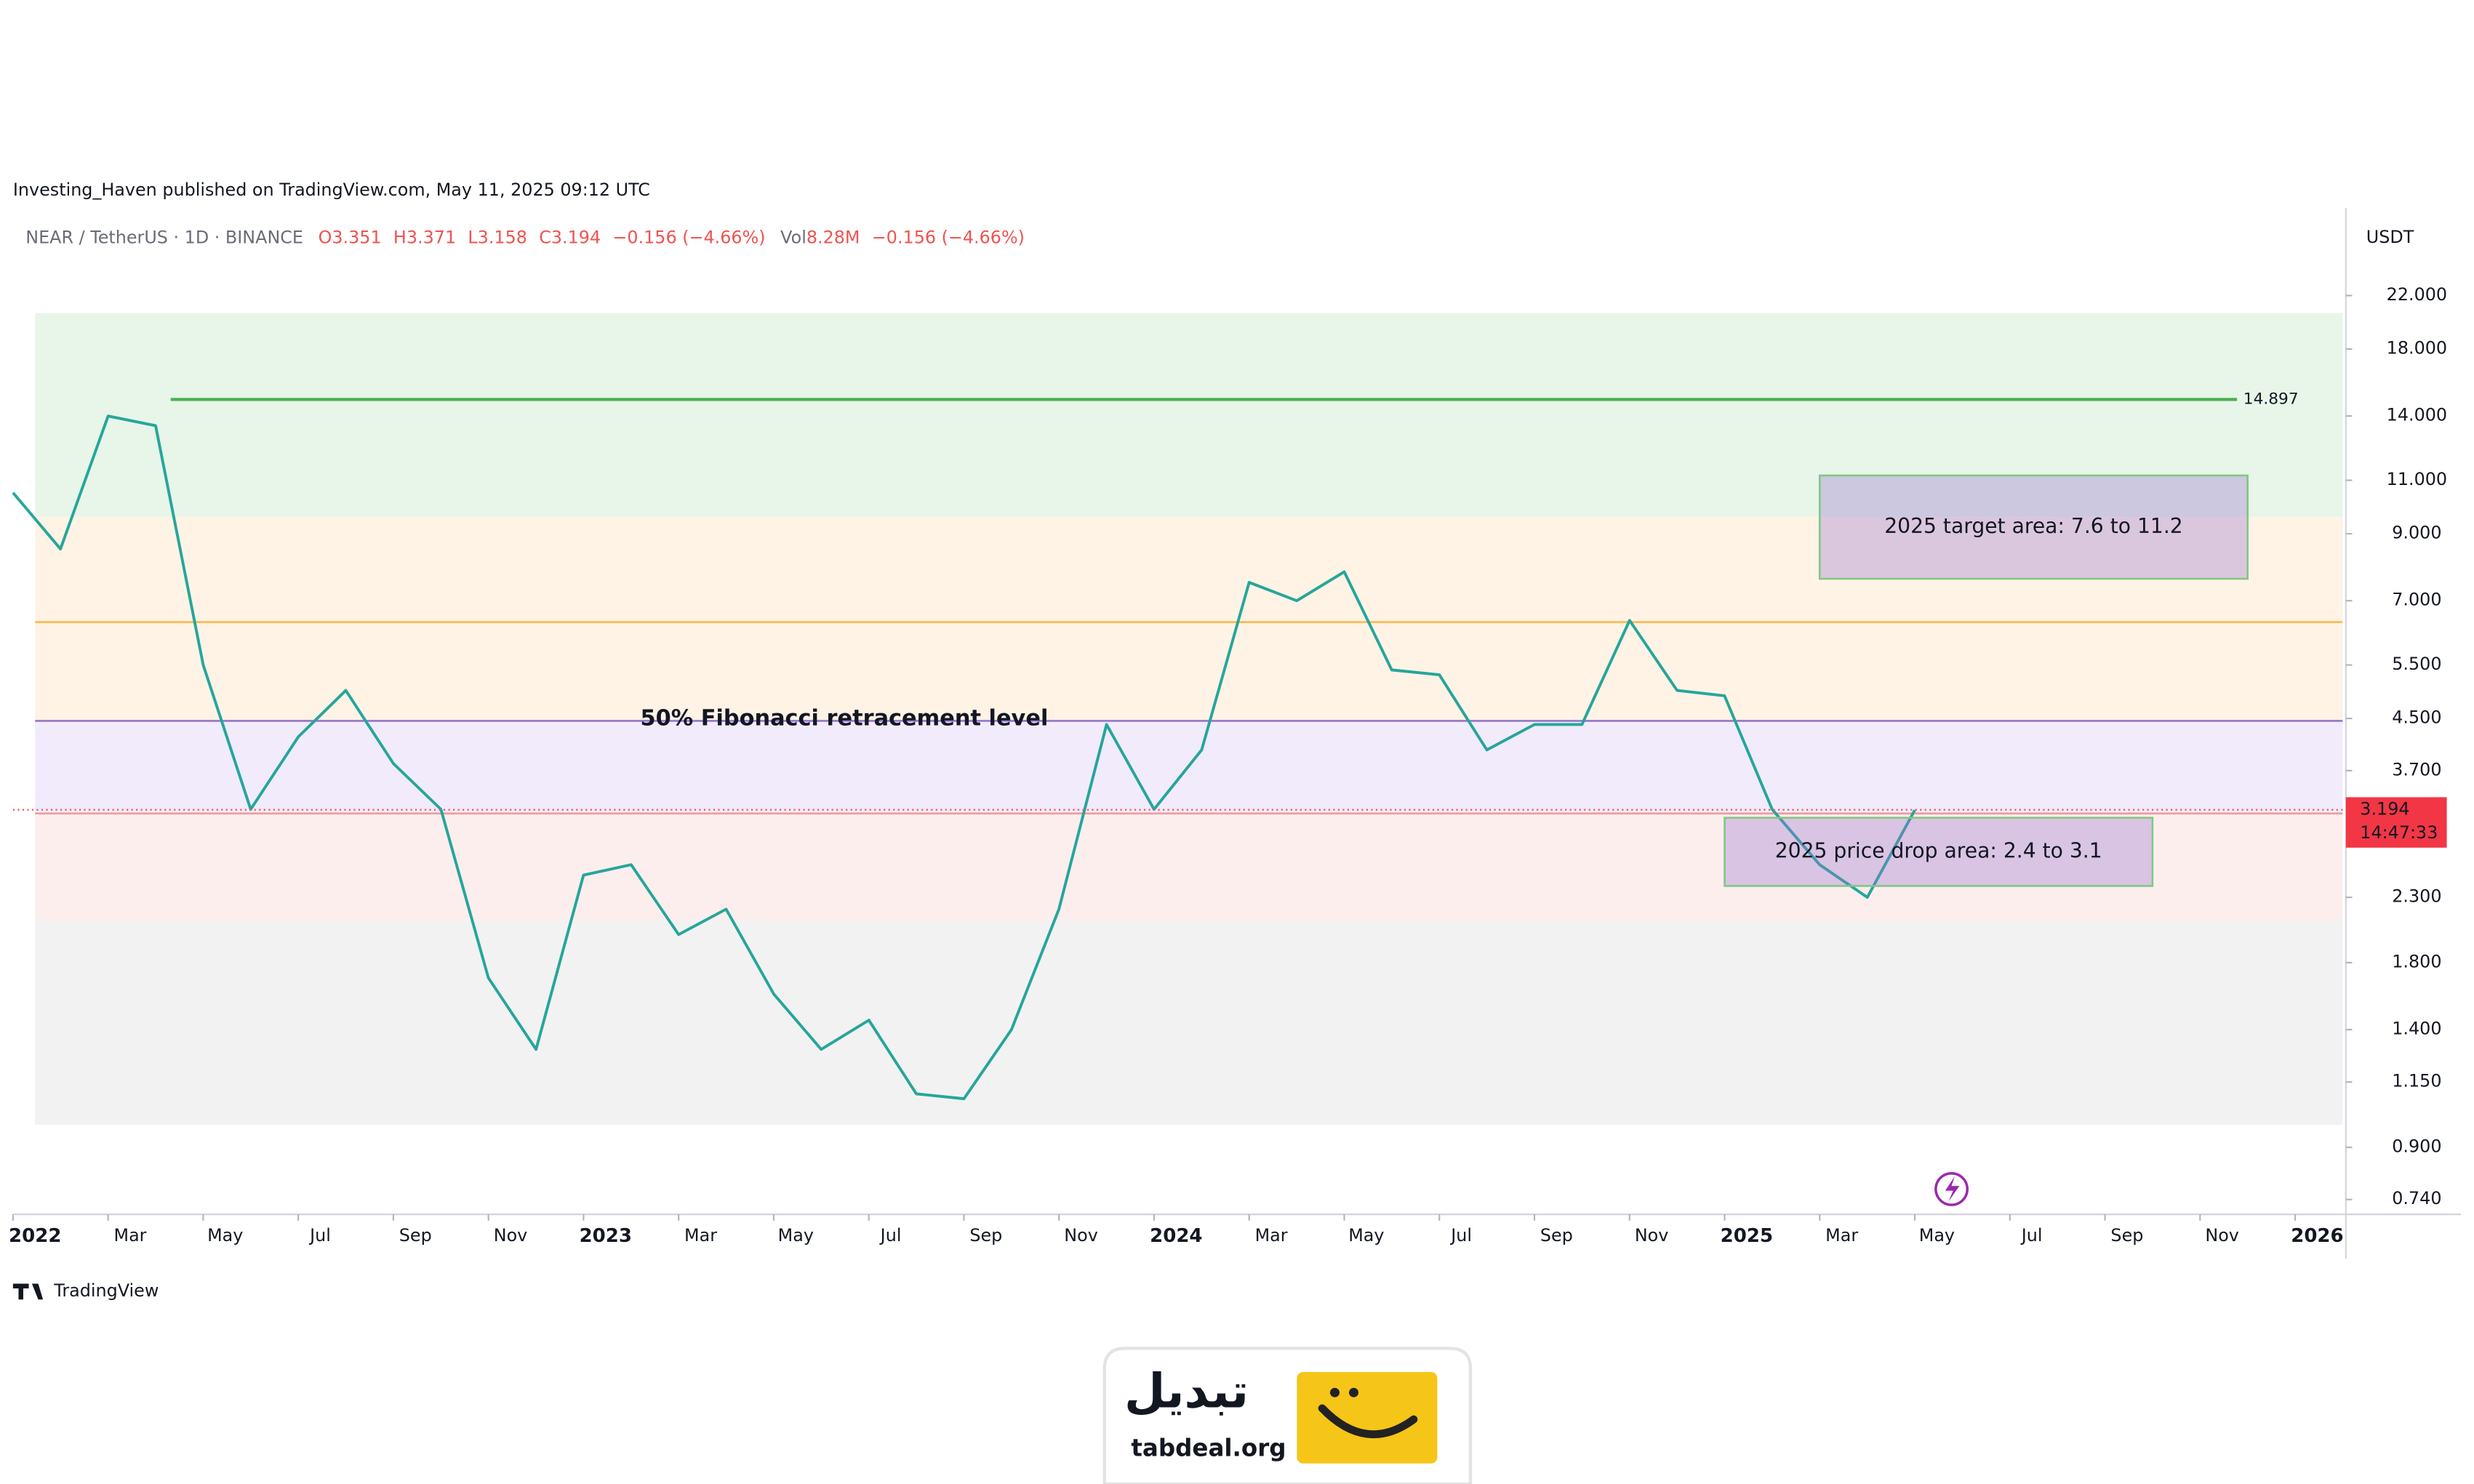 The width and height of the screenshot is (2474, 1484). Describe the element at coordinates (2417, 961) in the screenshot. I see `y-tick-label: 1.800` at that location.